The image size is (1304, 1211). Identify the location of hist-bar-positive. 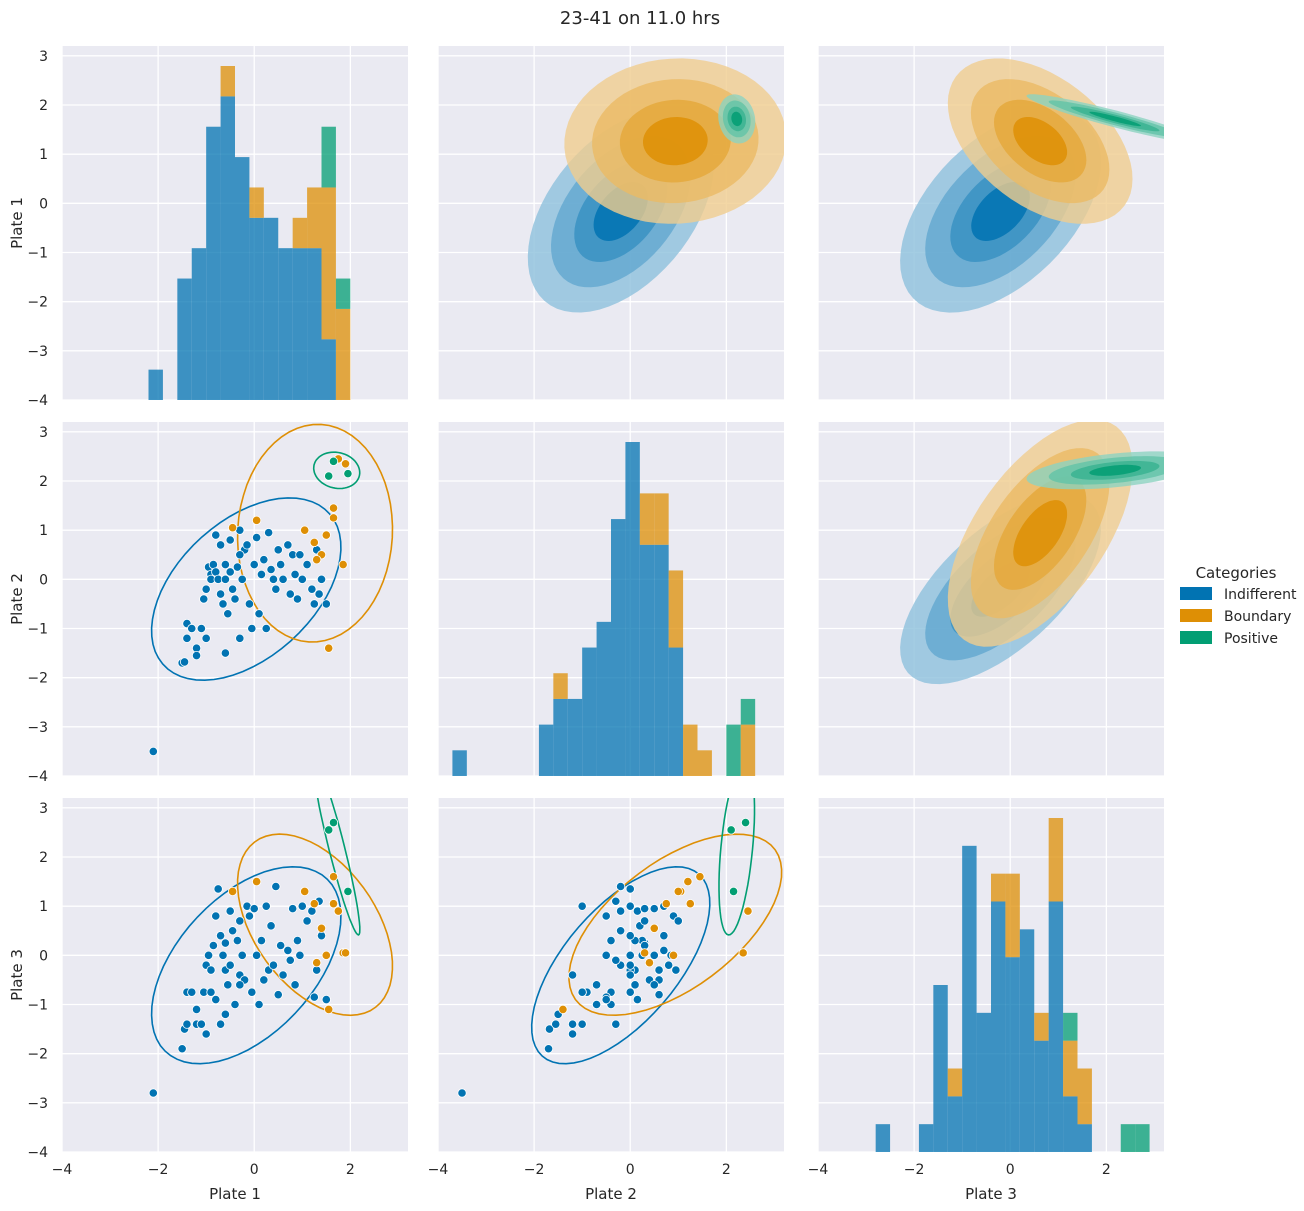
(328, 157).